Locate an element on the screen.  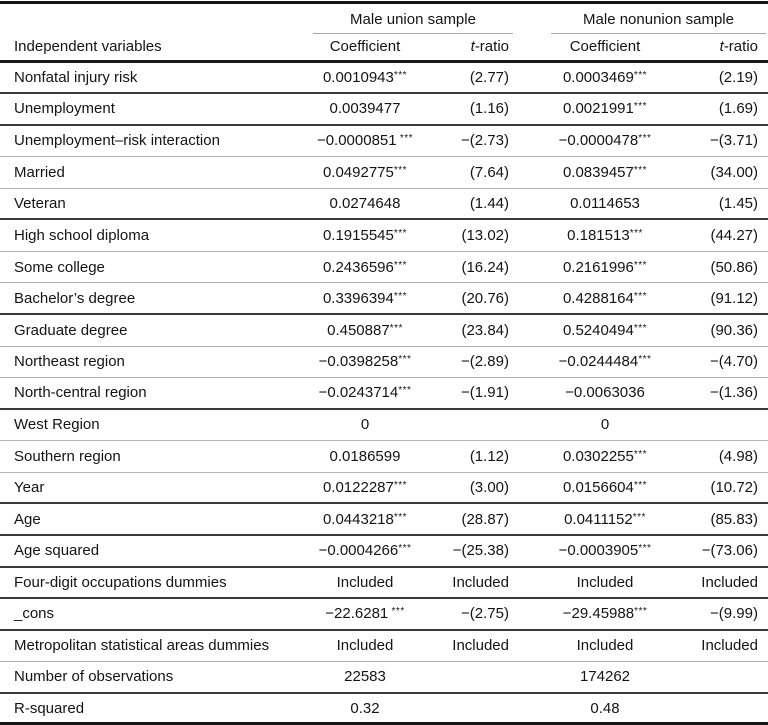
union-coefficient-cell: 0.3396394*** is located at coordinates (365, 298).